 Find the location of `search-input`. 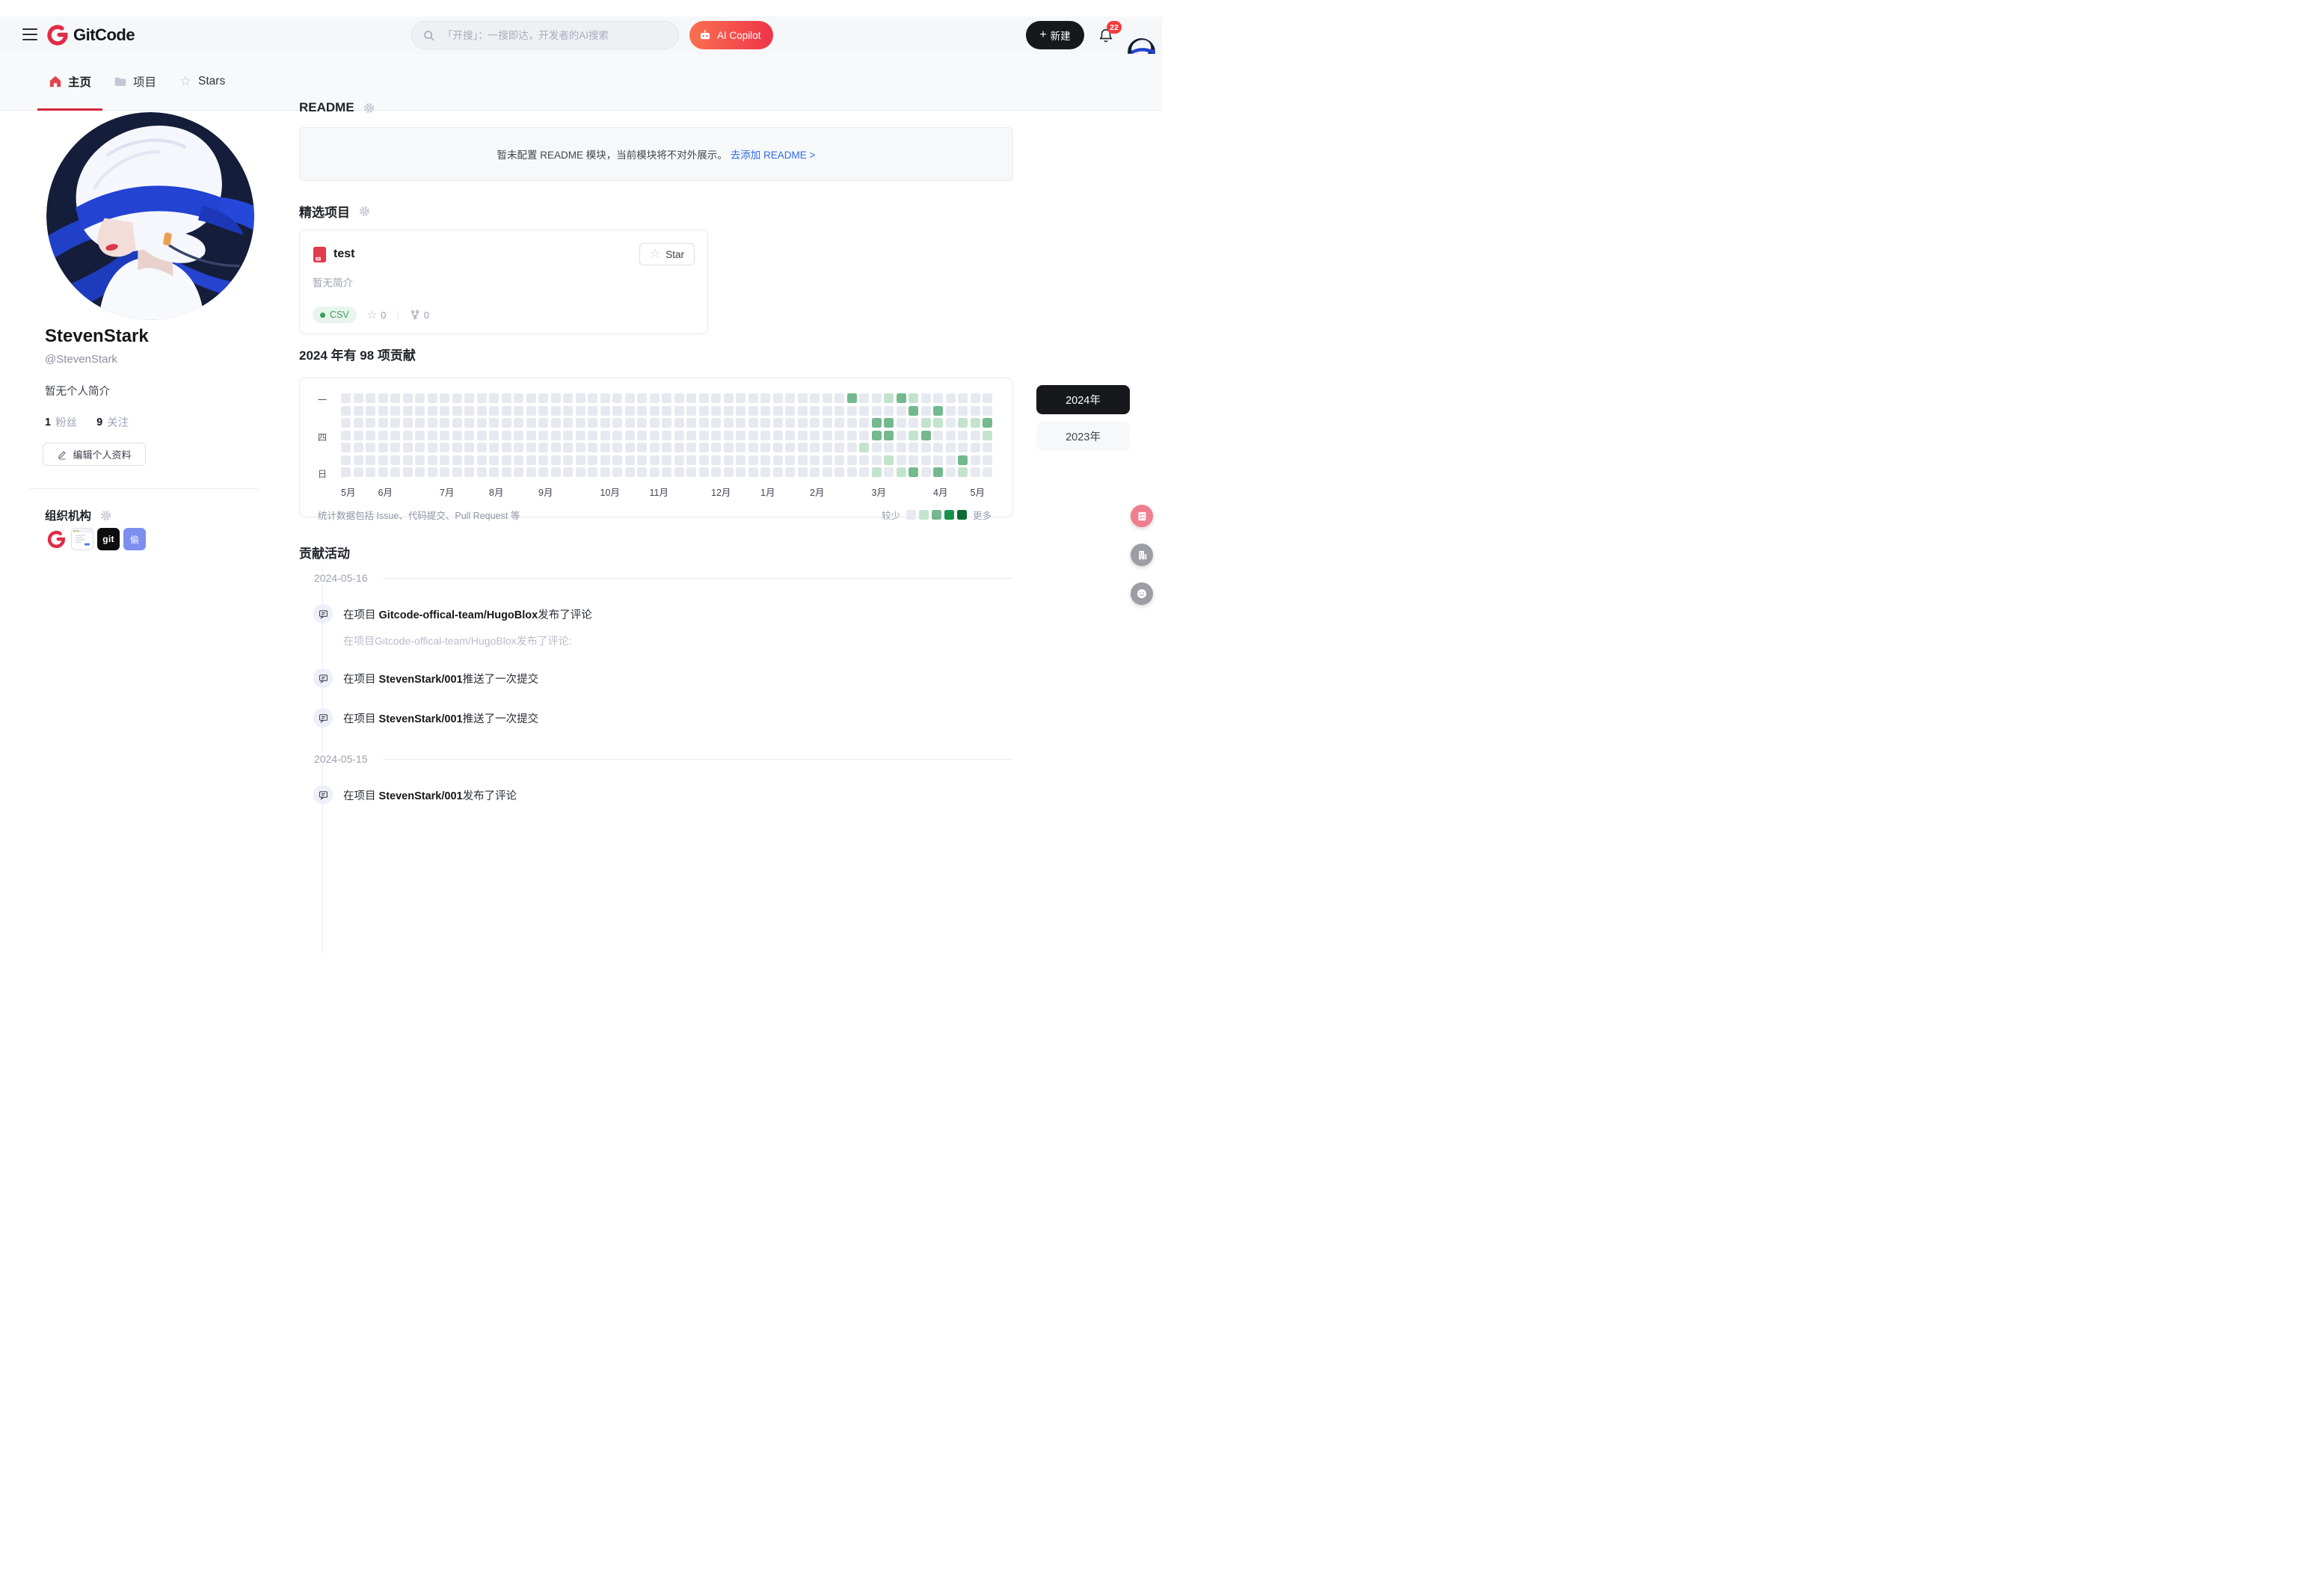

search-input is located at coordinates (554, 35).